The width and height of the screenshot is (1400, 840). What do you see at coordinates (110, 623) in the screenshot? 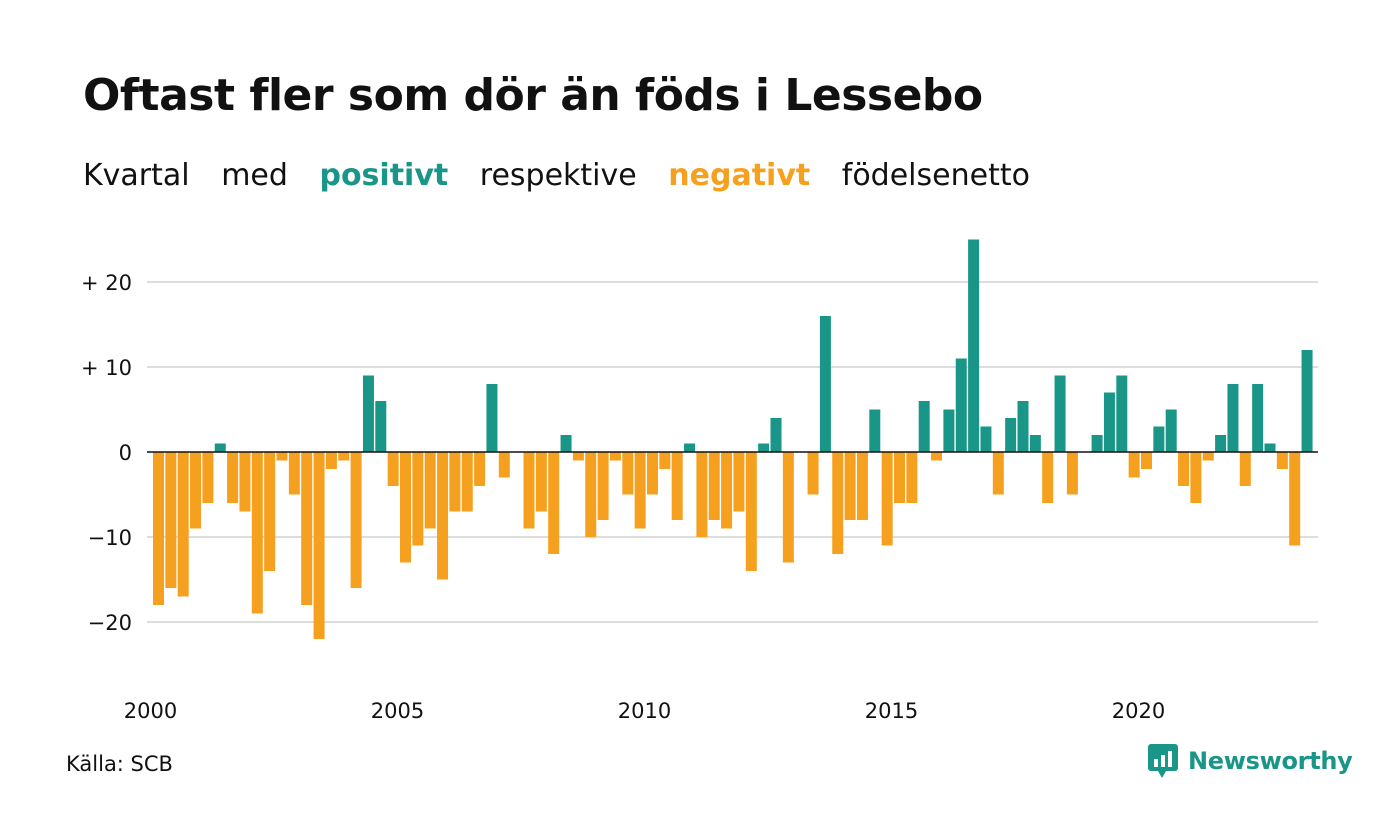
I see `y-tick-label: −20` at bounding box center [110, 623].